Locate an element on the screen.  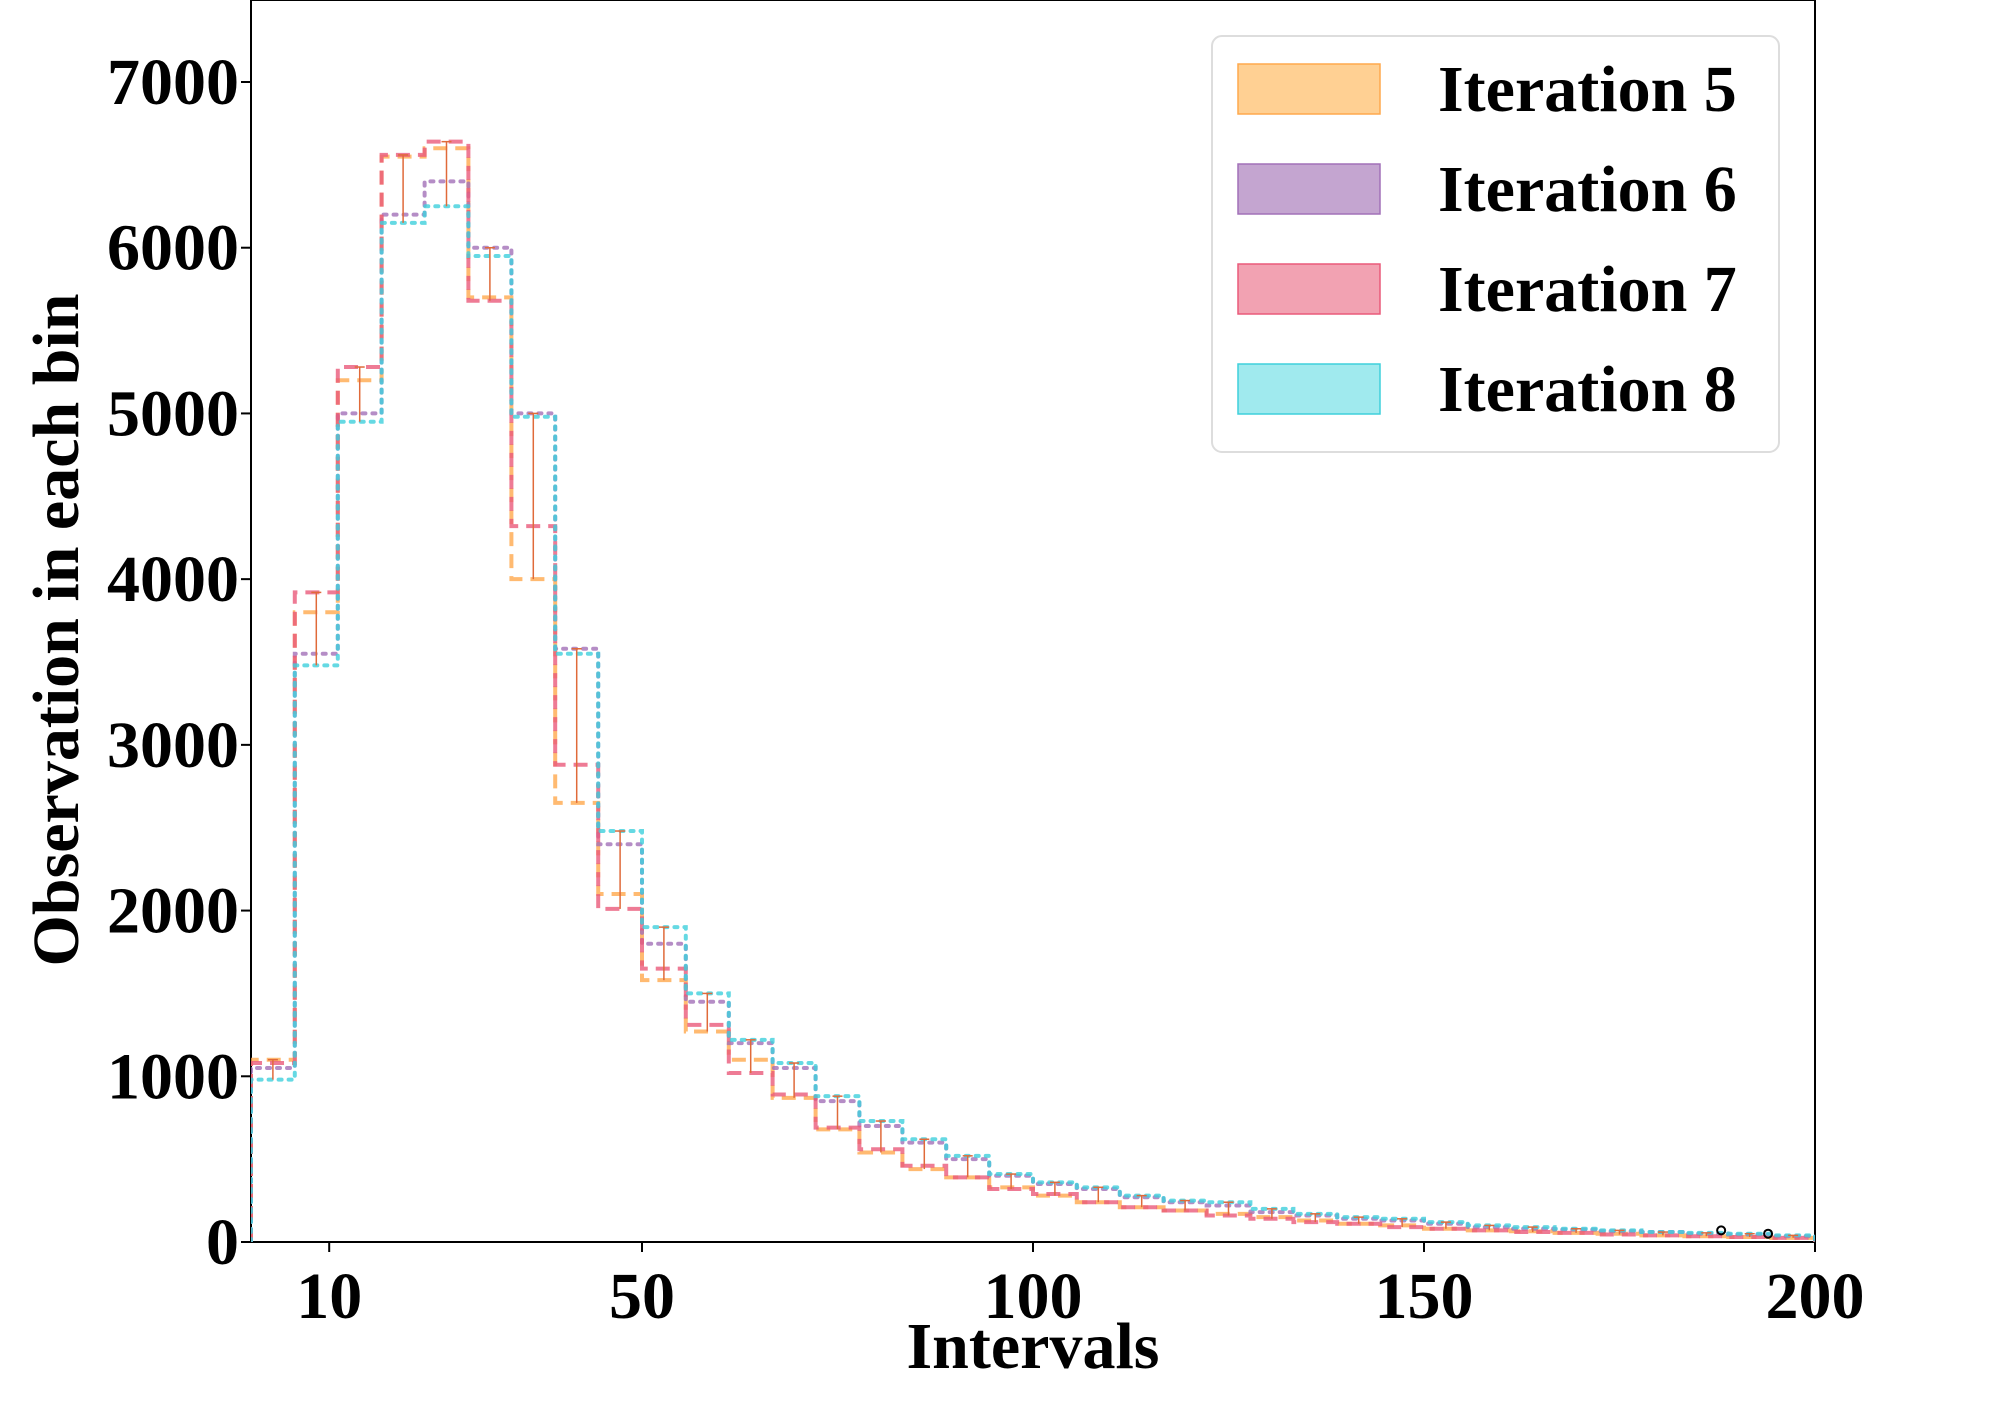
y-tick-label: 5000 is located at coordinates (173, 413).